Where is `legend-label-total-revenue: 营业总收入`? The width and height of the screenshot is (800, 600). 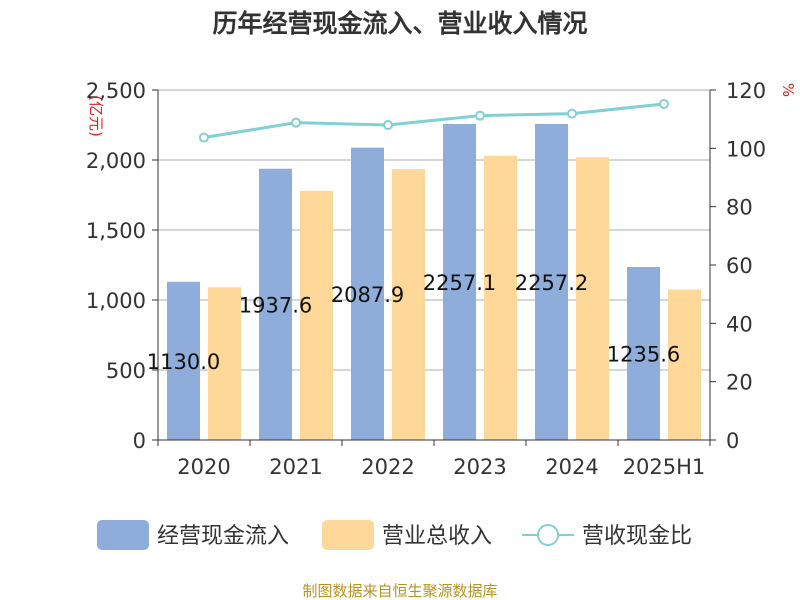
legend-label-total-revenue: 营业总收入 is located at coordinates (437, 536).